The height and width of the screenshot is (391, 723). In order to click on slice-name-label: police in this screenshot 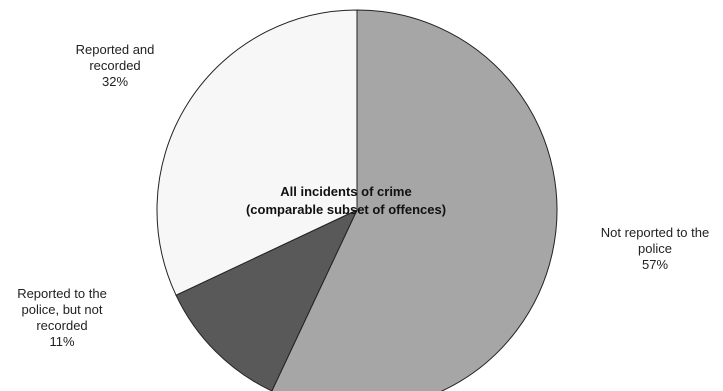, I will do `click(655, 248)`.